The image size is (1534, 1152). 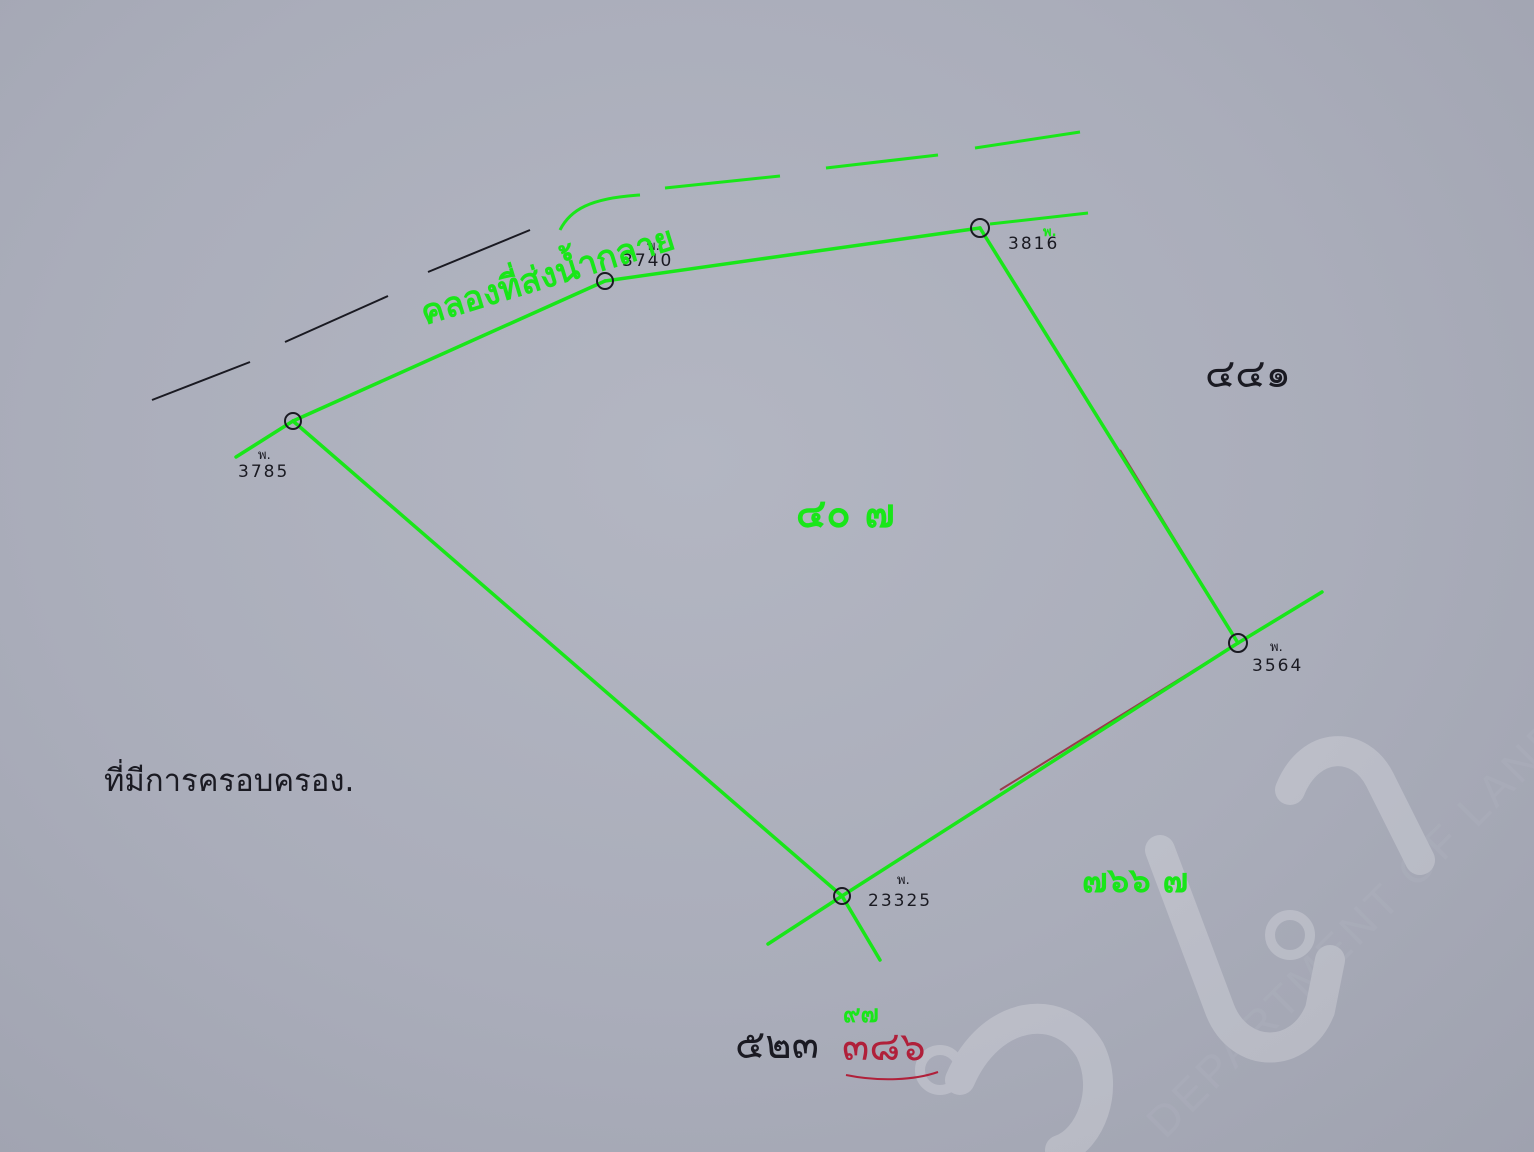 What do you see at coordinates (845, 514) in the screenshot?
I see `parcel-number: ๔๐ ๗` at bounding box center [845, 514].